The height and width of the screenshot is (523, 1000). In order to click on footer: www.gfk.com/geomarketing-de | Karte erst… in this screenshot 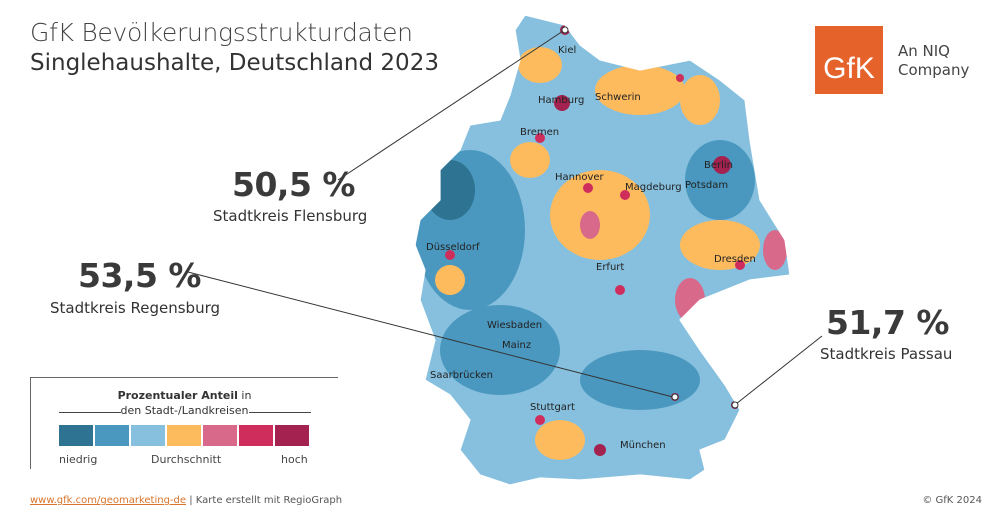, I will do `click(186, 500)`.